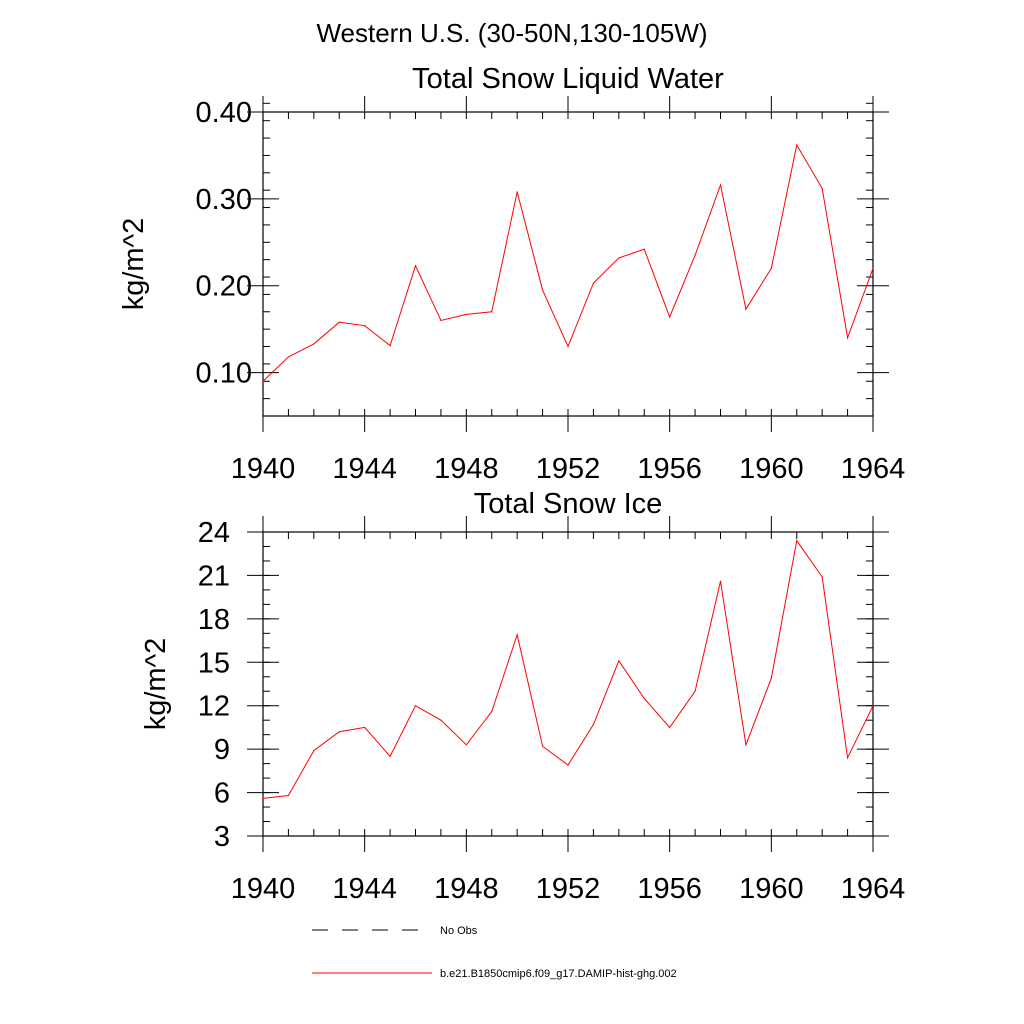 The width and height of the screenshot is (1024, 1024). I want to click on panel-title: Total Snow Liquid Water, so click(568, 79).